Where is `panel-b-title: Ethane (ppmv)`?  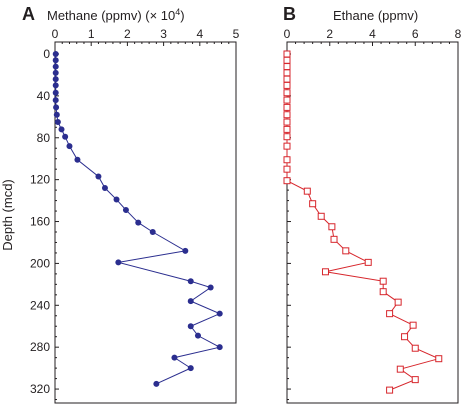 panel-b-title: Ethane (ppmv) is located at coordinates (375, 15).